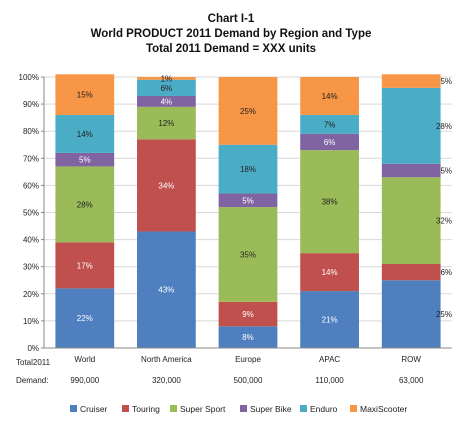  I want to click on y-tick-label: 20%, so click(31, 294).